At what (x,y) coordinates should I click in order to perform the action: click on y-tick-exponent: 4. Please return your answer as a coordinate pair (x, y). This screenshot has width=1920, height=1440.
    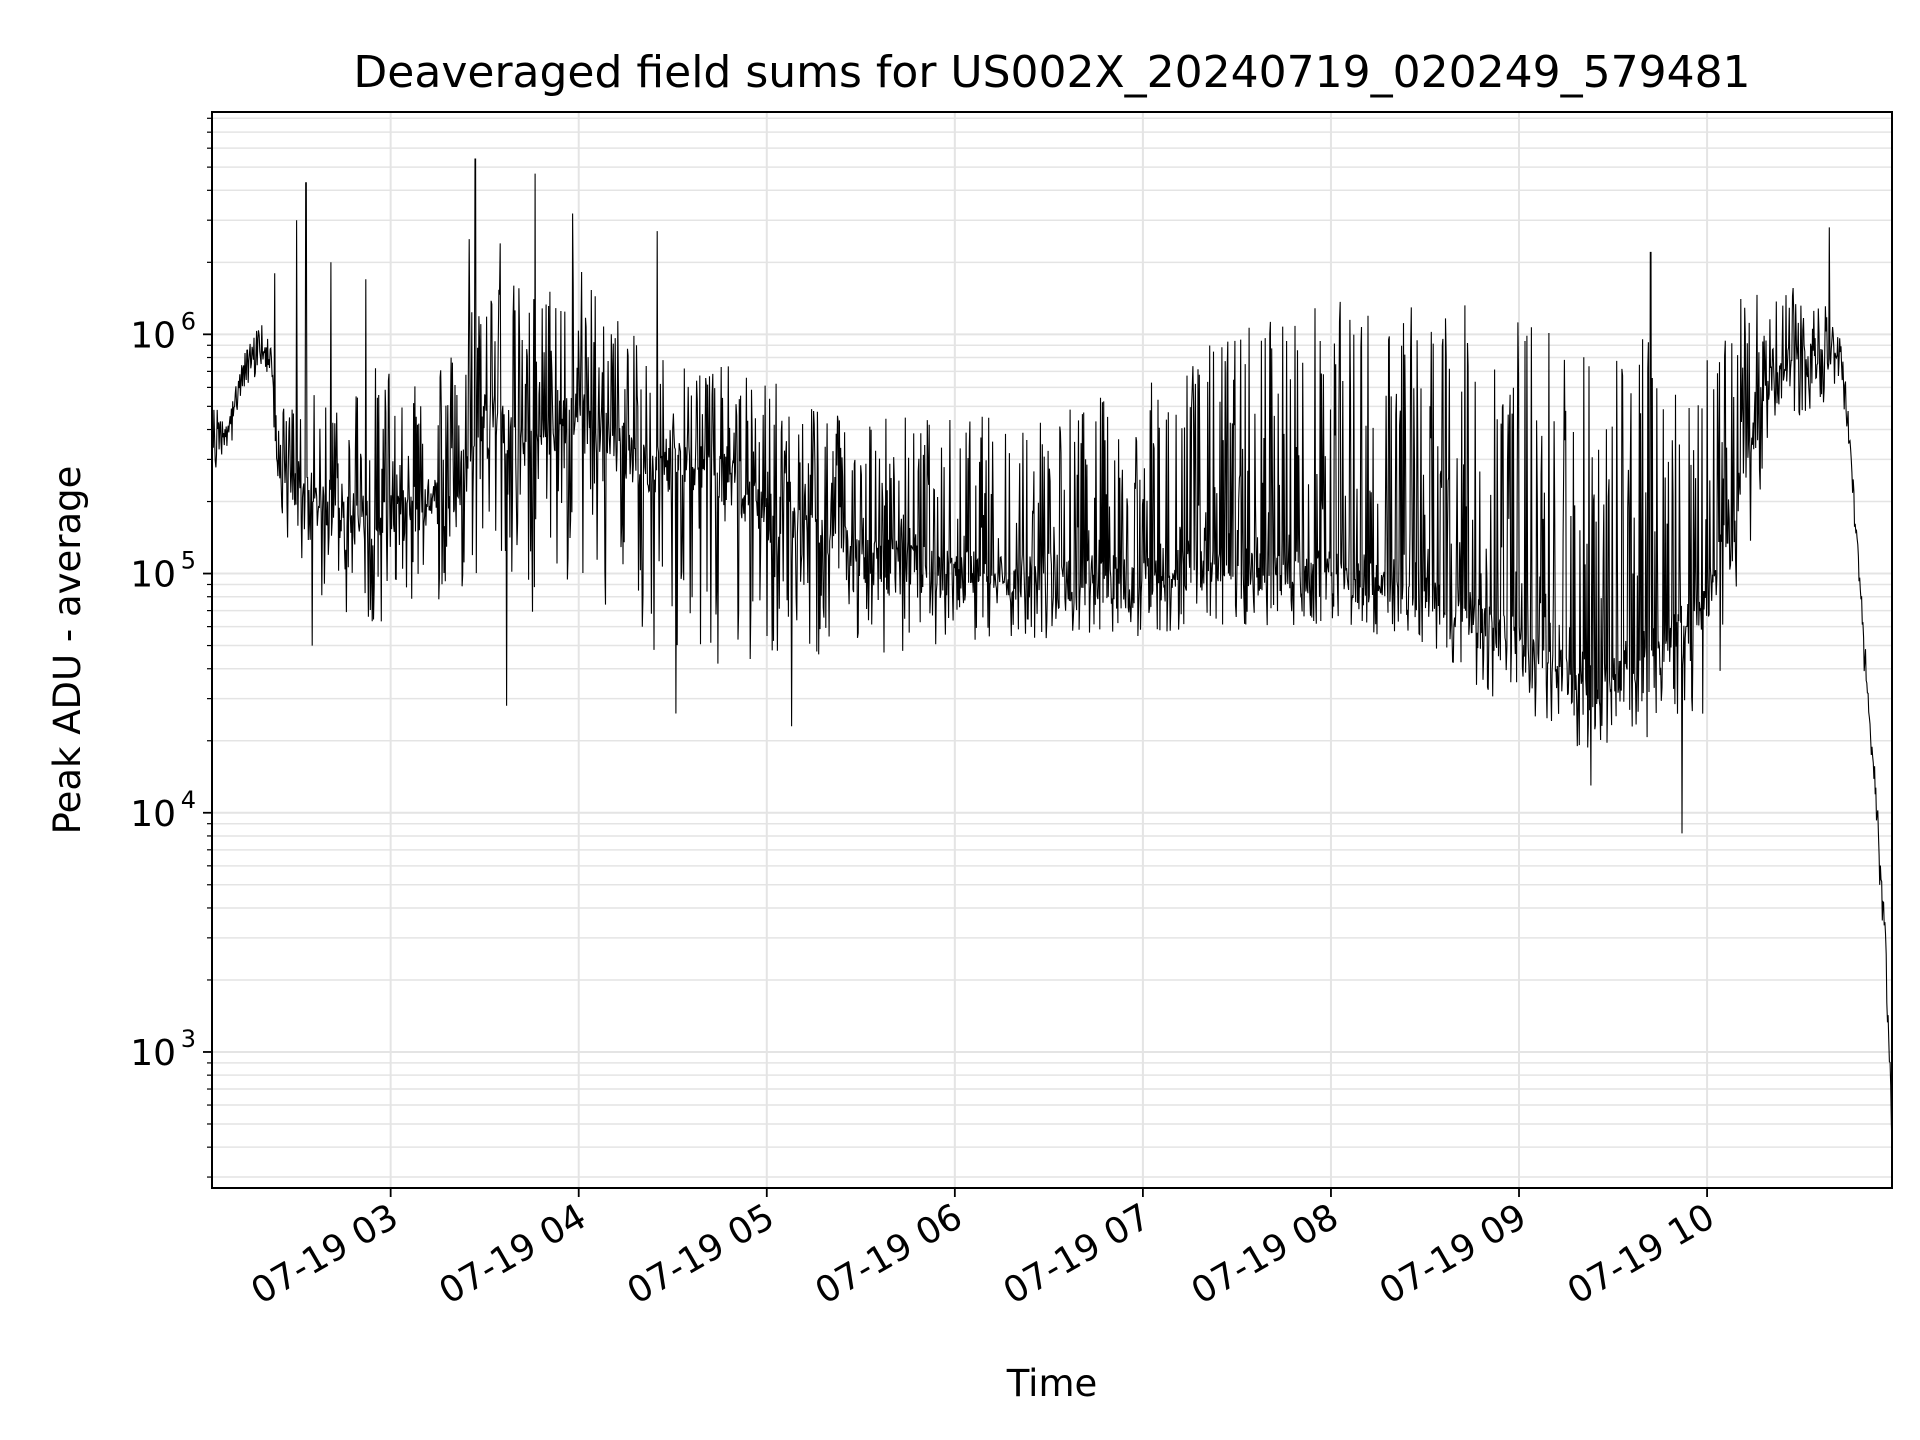
    Looking at the image, I should click on (188, 800).